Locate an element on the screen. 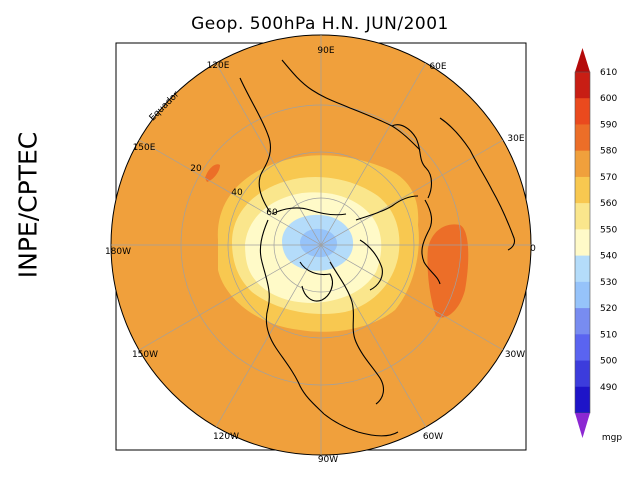 The image size is (640, 494). lon-label-0: 0 is located at coordinates (533, 249).